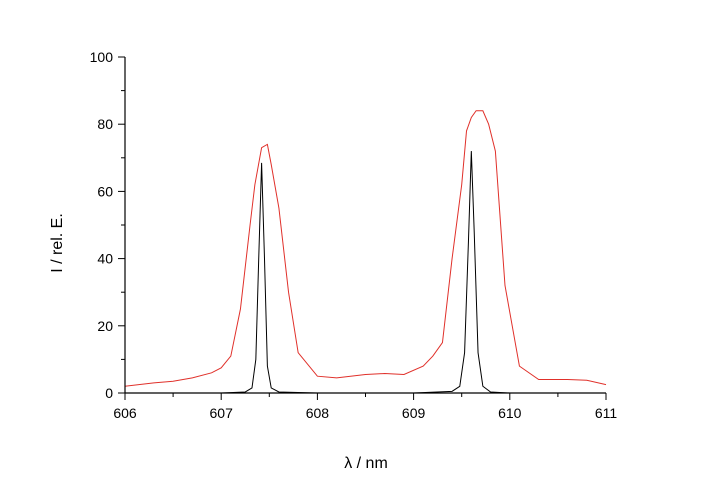  Describe the element at coordinates (222, 413) in the screenshot. I see `x-tick-label: 607` at that location.